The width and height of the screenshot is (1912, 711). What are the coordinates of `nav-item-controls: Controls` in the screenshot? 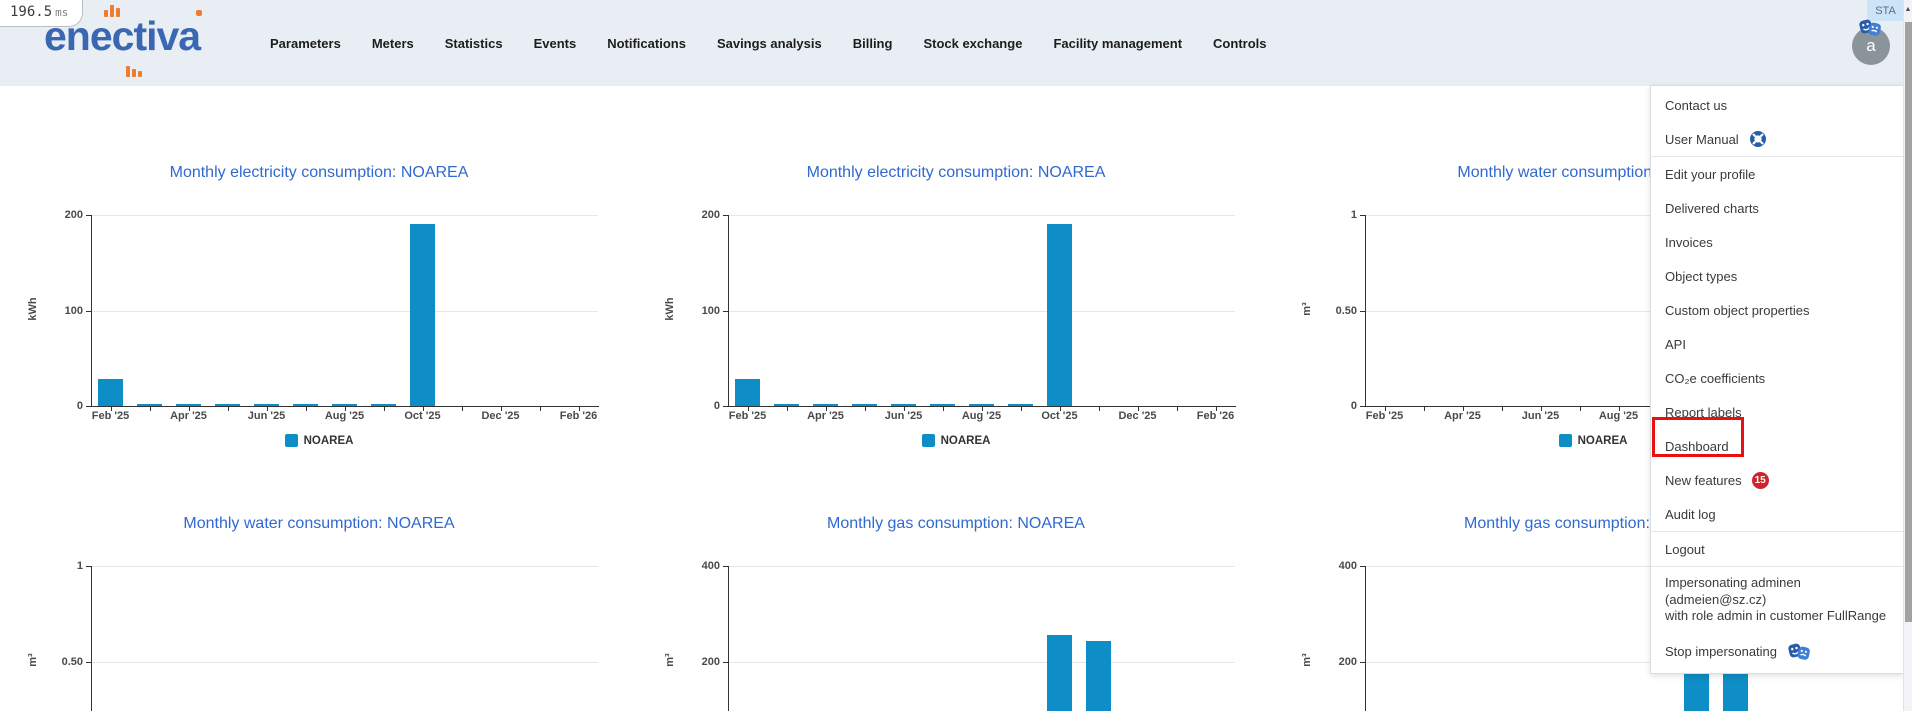 It's located at (1240, 43).